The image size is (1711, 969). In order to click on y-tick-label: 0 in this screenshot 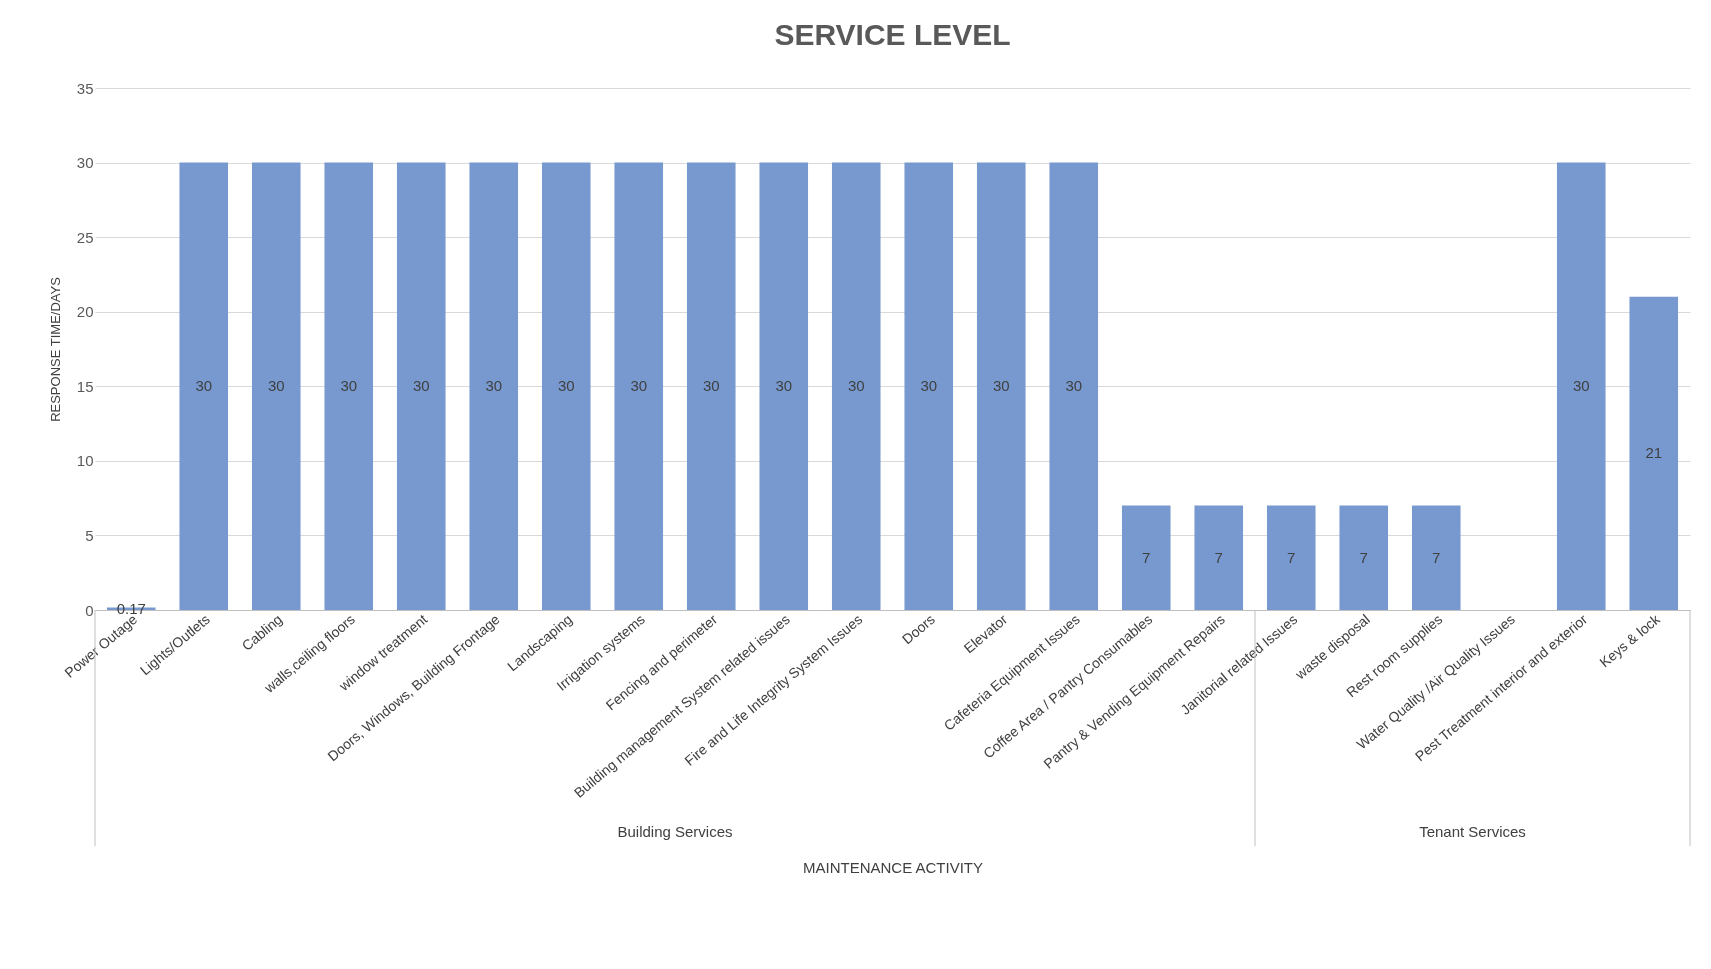, I will do `click(89, 610)`.